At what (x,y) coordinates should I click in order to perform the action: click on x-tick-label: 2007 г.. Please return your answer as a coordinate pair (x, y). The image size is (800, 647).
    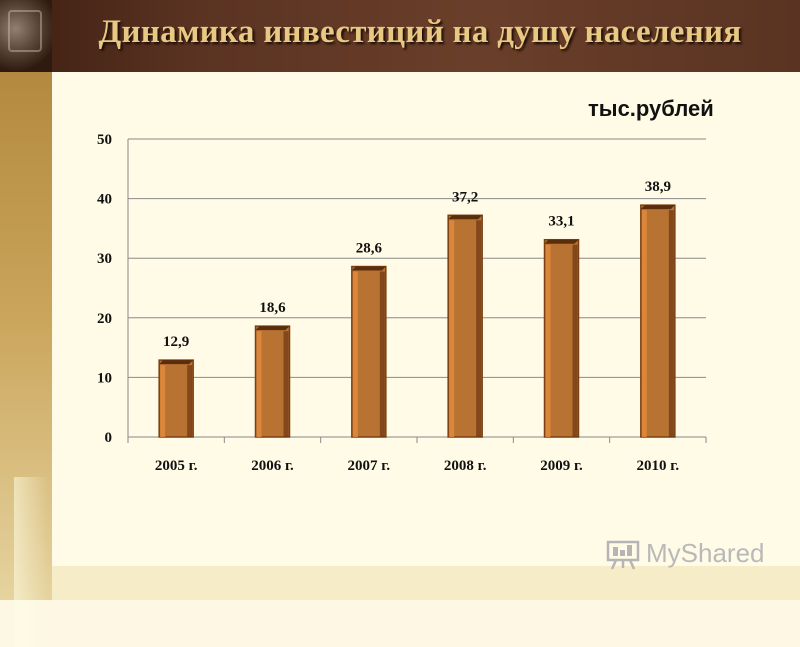
    Looking at the image, I should click on (369, 466).